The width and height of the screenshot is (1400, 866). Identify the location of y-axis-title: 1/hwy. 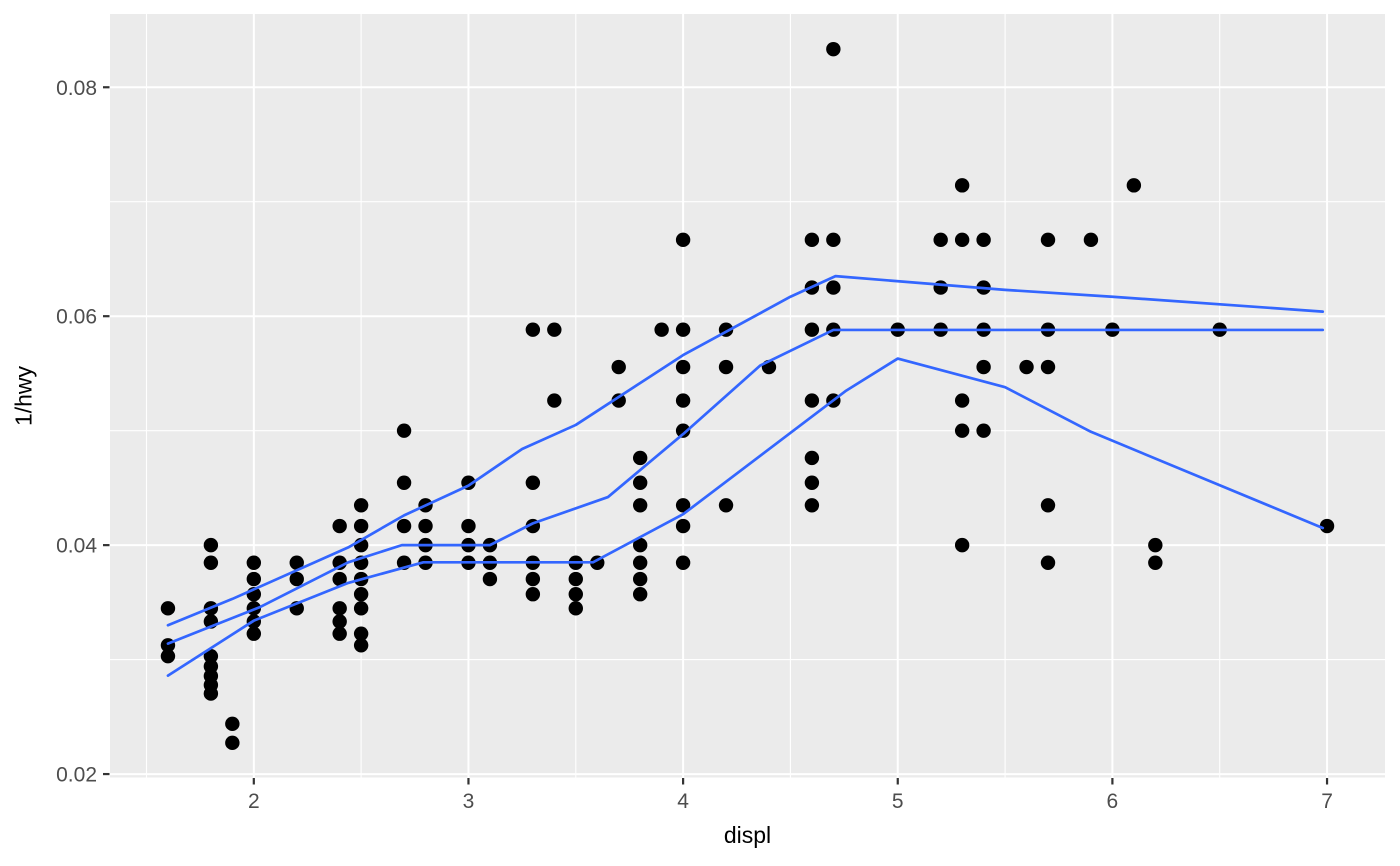
(23, 396).